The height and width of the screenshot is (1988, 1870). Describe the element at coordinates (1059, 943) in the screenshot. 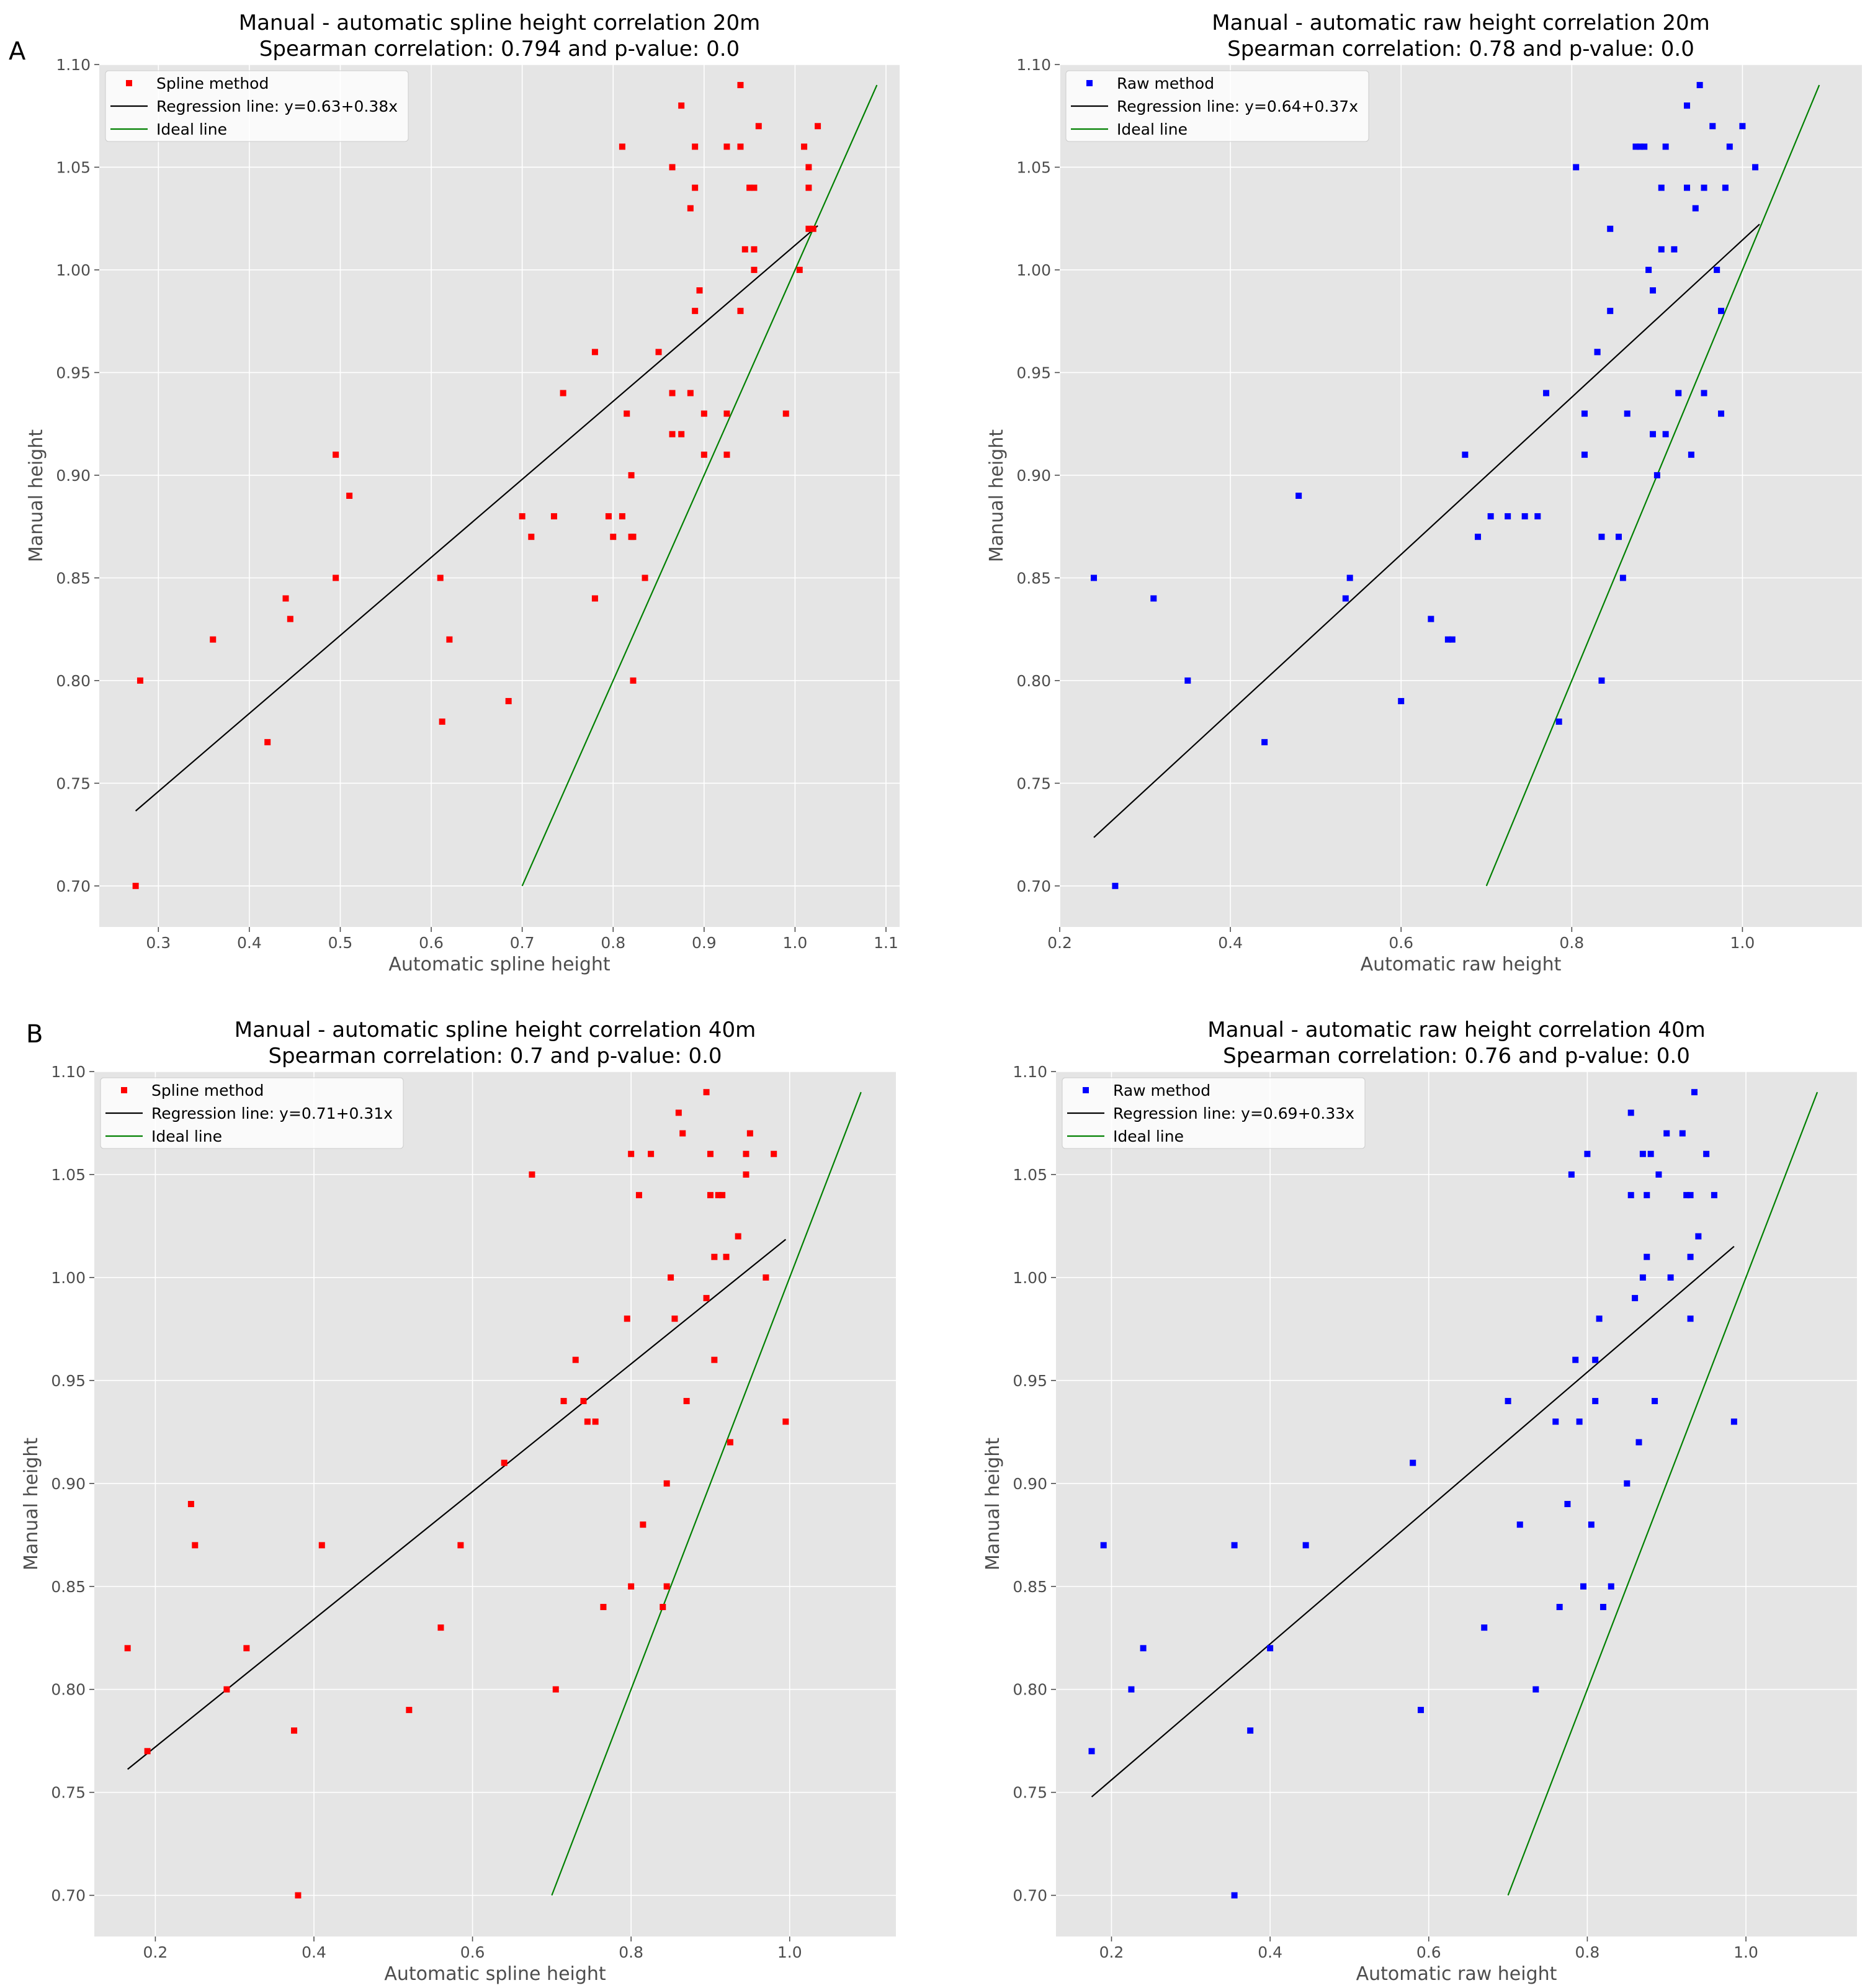

I see `x-tick-label: 0.2` at that location.